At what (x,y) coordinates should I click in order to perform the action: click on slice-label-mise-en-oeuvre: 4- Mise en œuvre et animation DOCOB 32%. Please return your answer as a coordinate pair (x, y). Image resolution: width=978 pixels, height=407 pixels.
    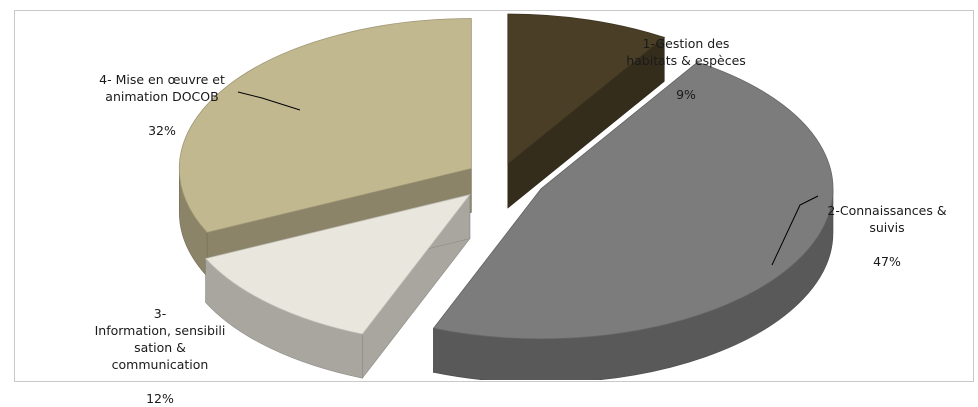
    Looking at the image, I should click on (162, 96).